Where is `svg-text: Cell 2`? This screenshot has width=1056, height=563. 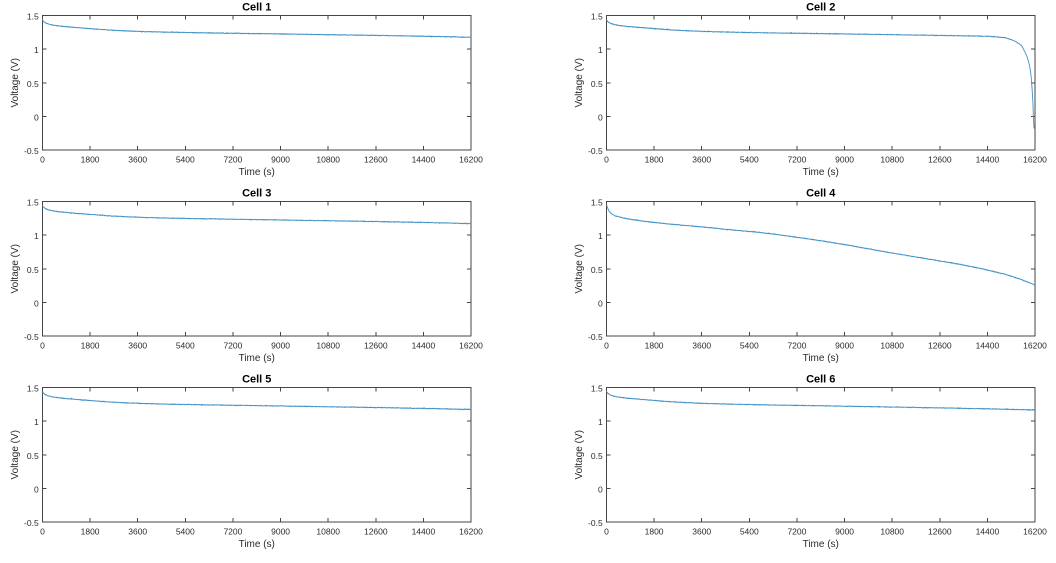 svg-text: Cell 2 is located at coordinates (820, 8).